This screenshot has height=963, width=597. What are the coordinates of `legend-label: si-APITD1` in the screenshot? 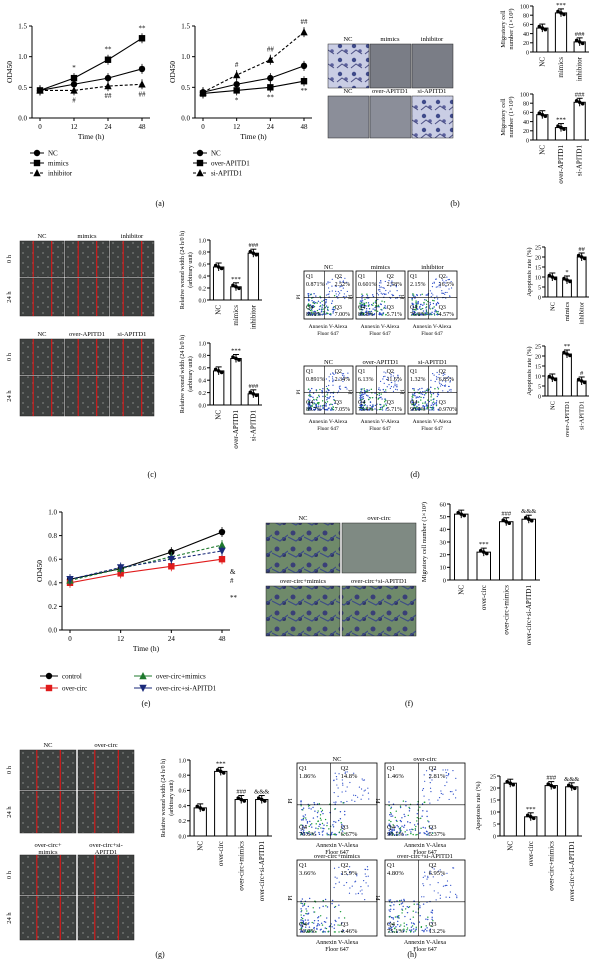 It's located at (227, 174).